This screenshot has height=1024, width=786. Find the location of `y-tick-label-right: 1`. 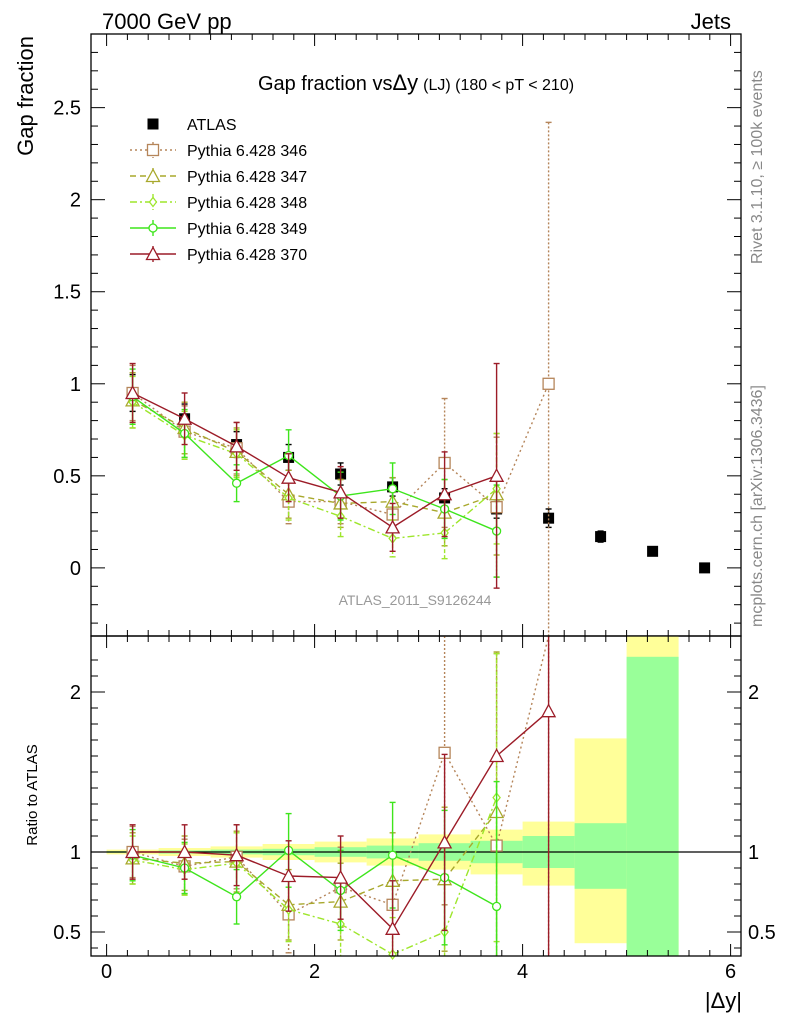

y-tick-label-right: 1 is located at coordinates (753, 853).